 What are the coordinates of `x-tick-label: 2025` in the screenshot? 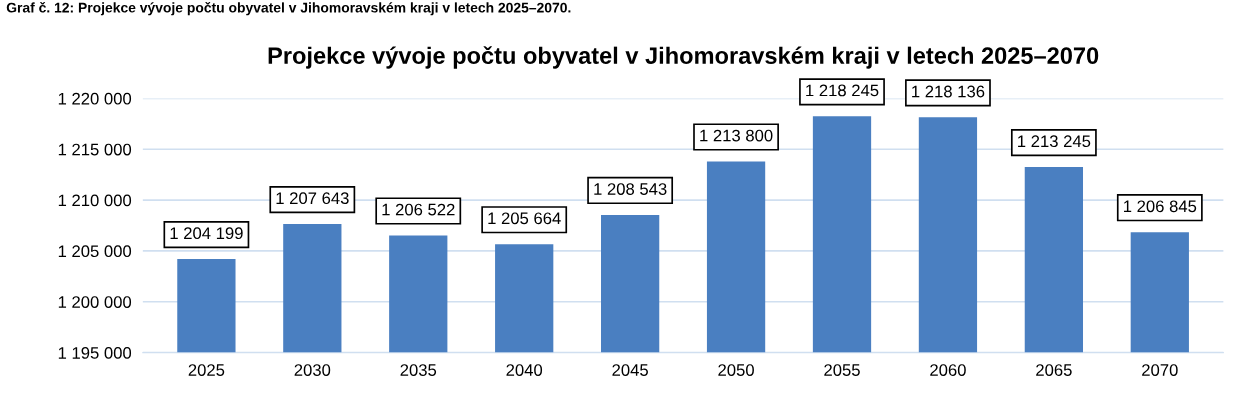 It's located at (206, 370).